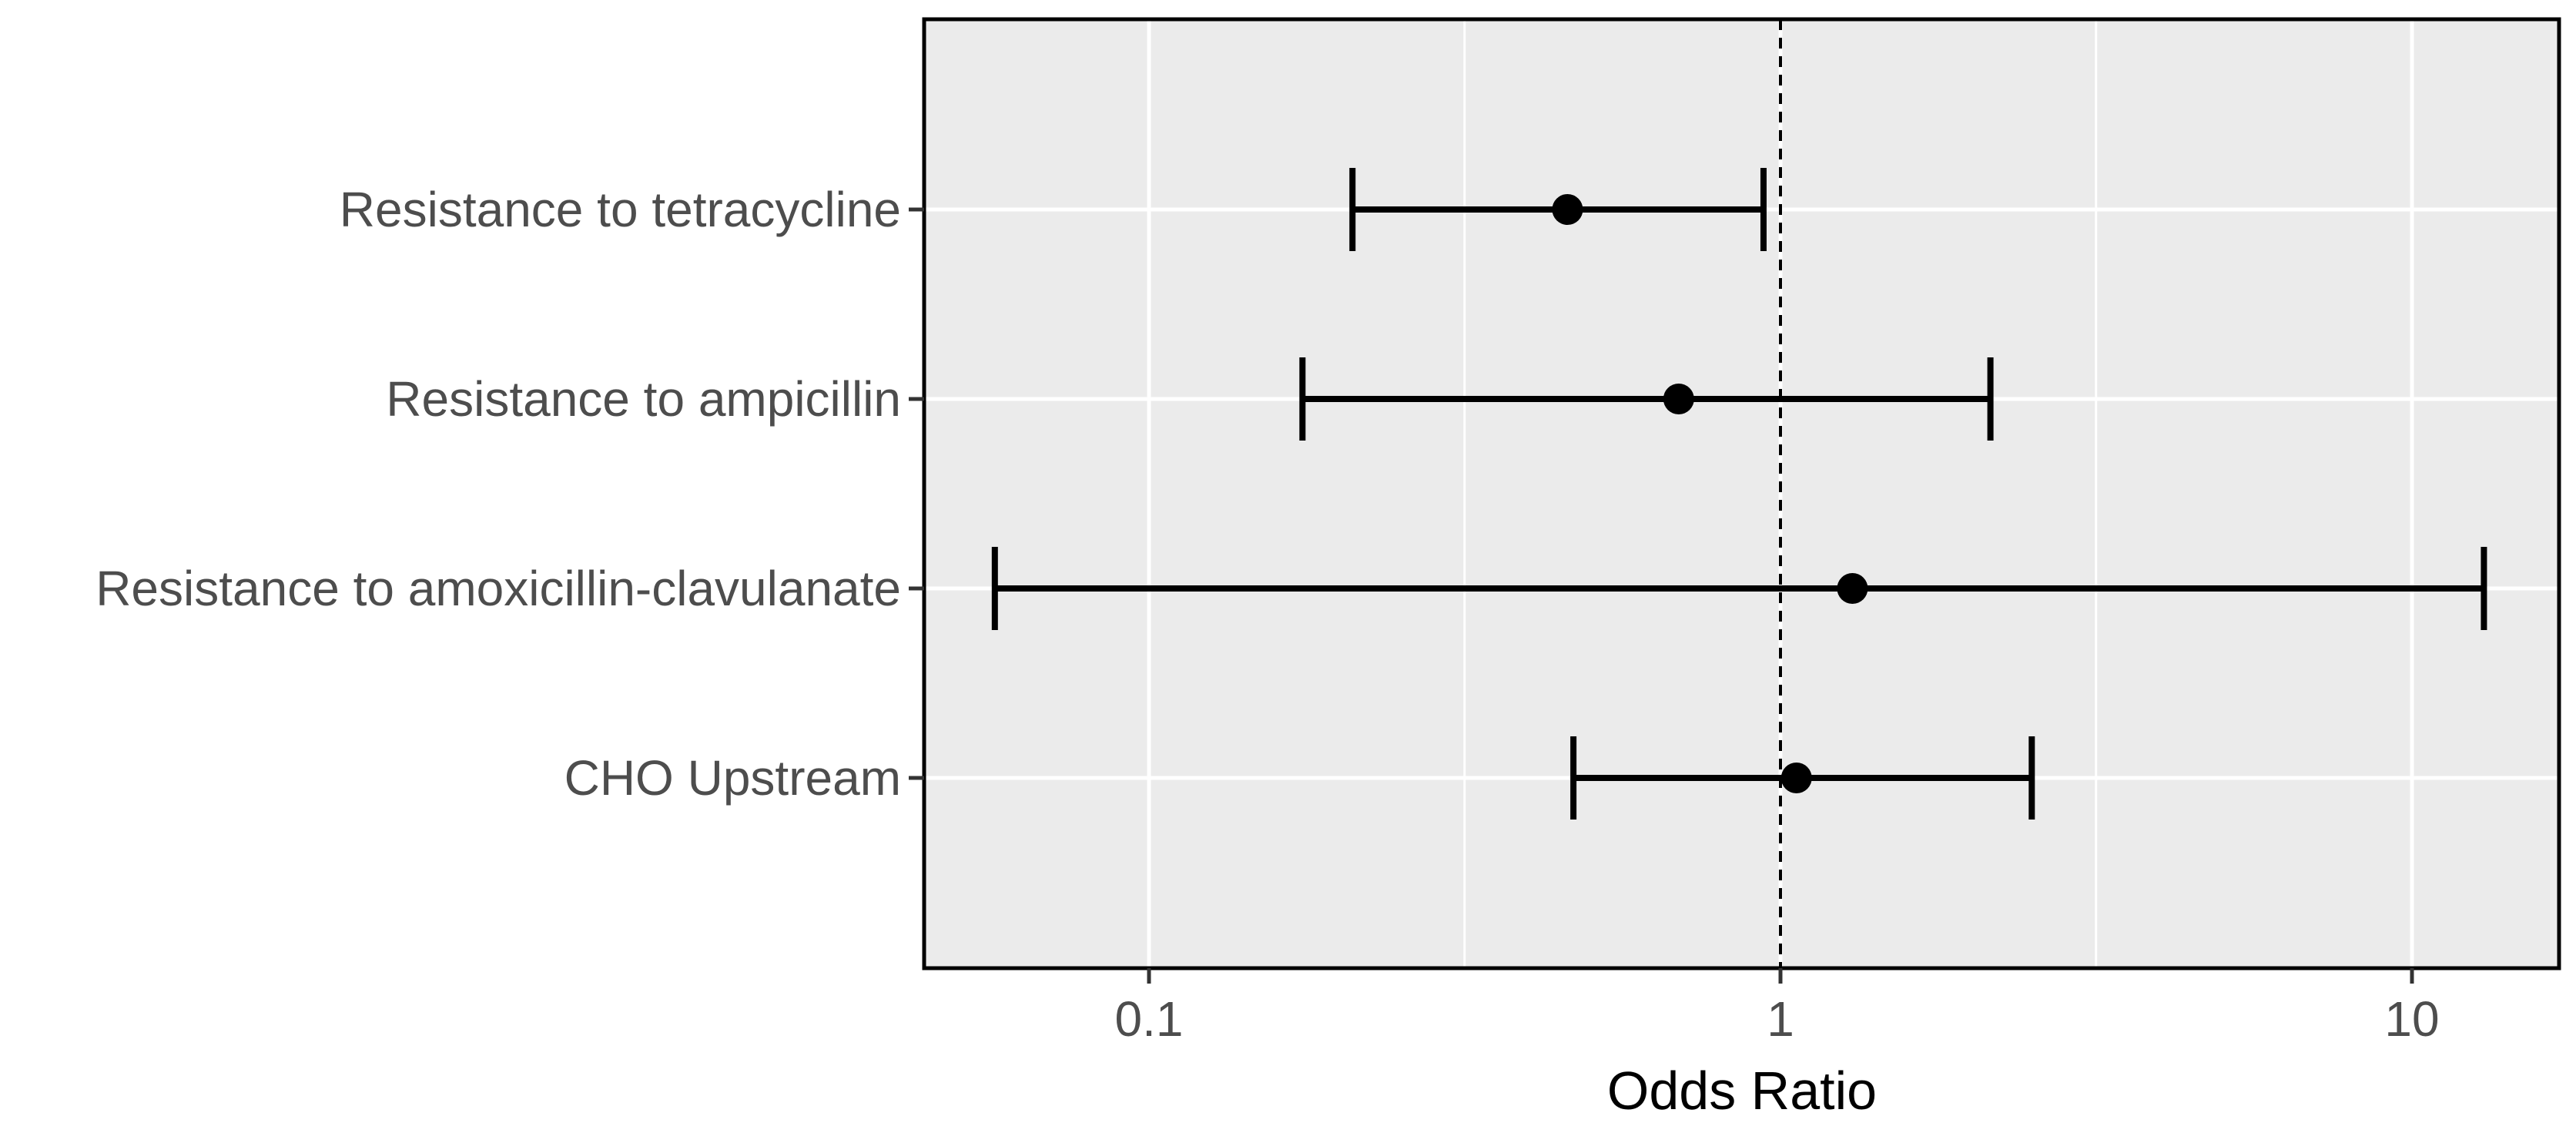 The image size is (2576, 1133). What do you see at coordinates (733, 778) in the screenshot?
I see `y-tick-label: CHO Upstream` at bounding box center [733, 778].